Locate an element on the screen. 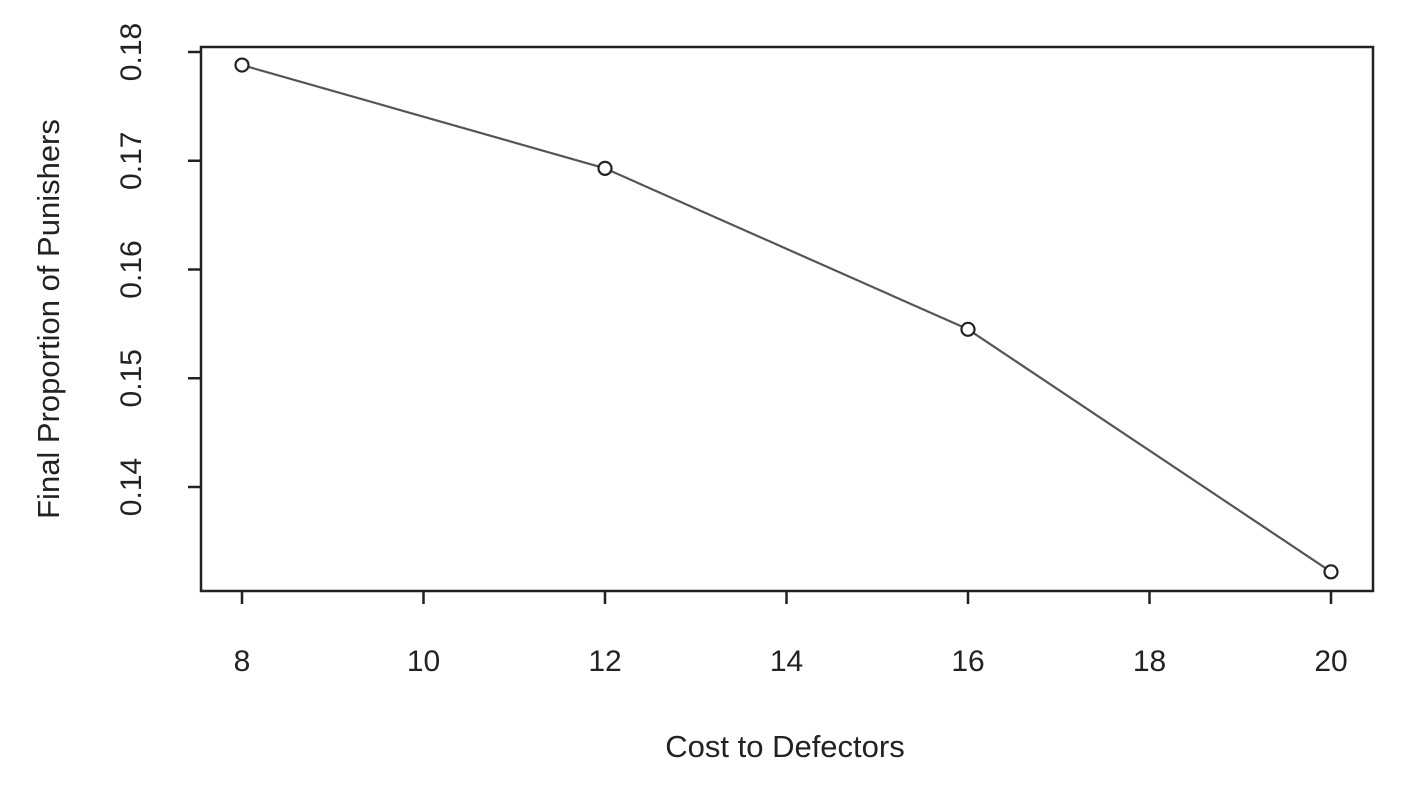  y-axis: 0.14 0.15 0.16 0.17 0.18 is located at coordinates (158, 269).